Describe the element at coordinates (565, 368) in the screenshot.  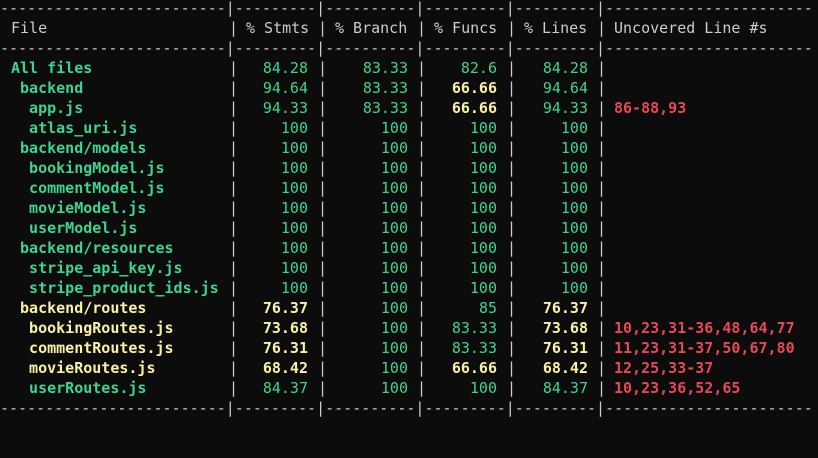
I see `lines-value: 68.42` at that location.